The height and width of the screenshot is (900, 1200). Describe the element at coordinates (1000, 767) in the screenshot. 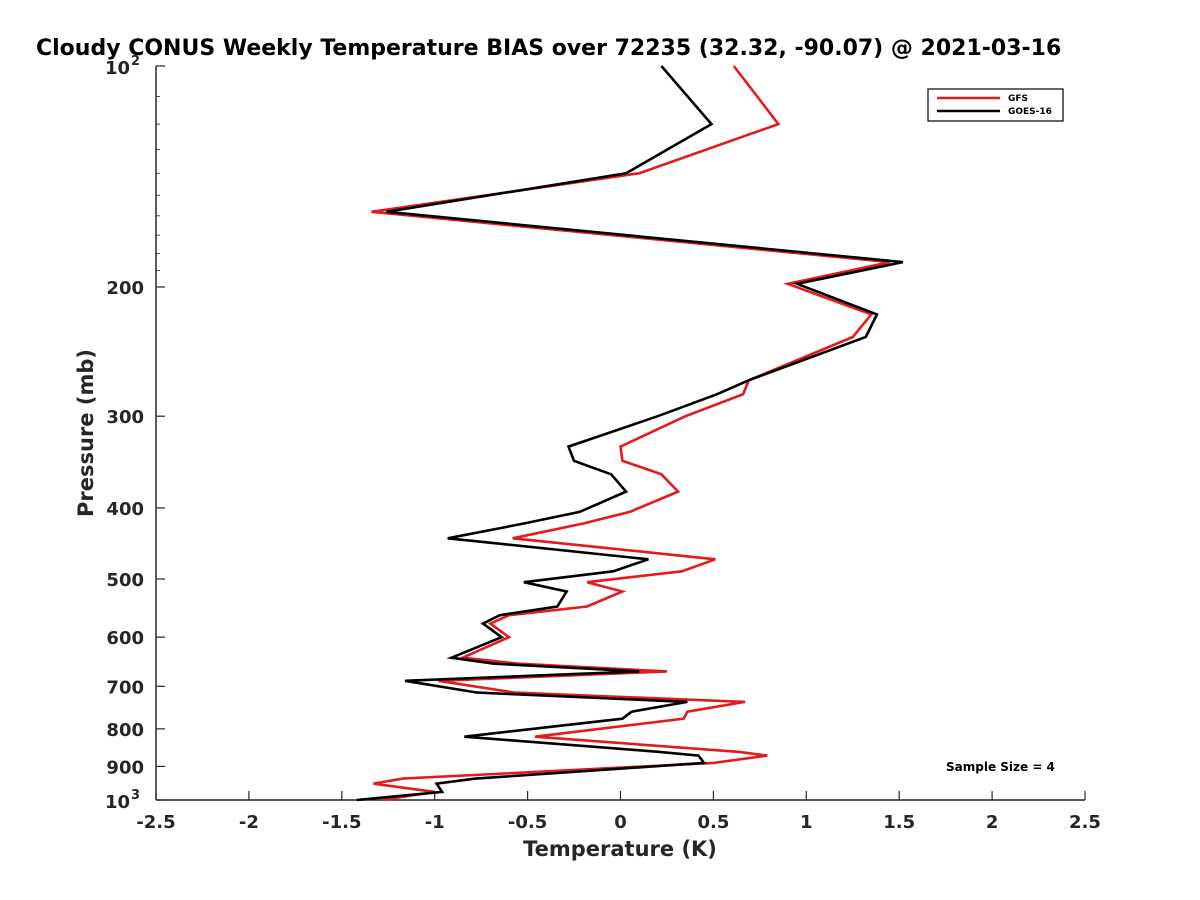

I see `sample-size-annotation: Sample Size = 4` at that location.